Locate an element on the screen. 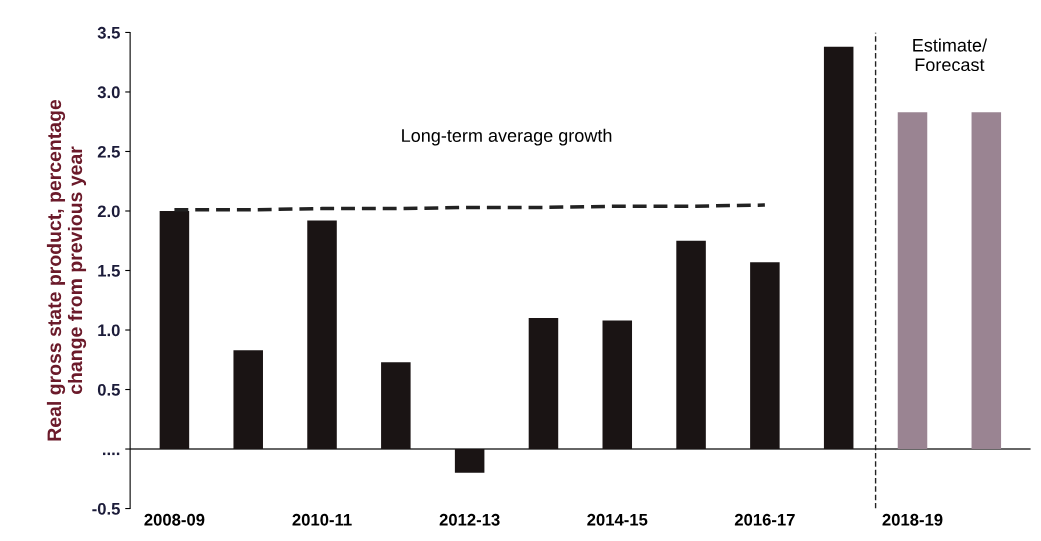 The height and width of the screenshot is (541, 1041). y-tick-label: -0.5 is located at coordinates (106, 508).